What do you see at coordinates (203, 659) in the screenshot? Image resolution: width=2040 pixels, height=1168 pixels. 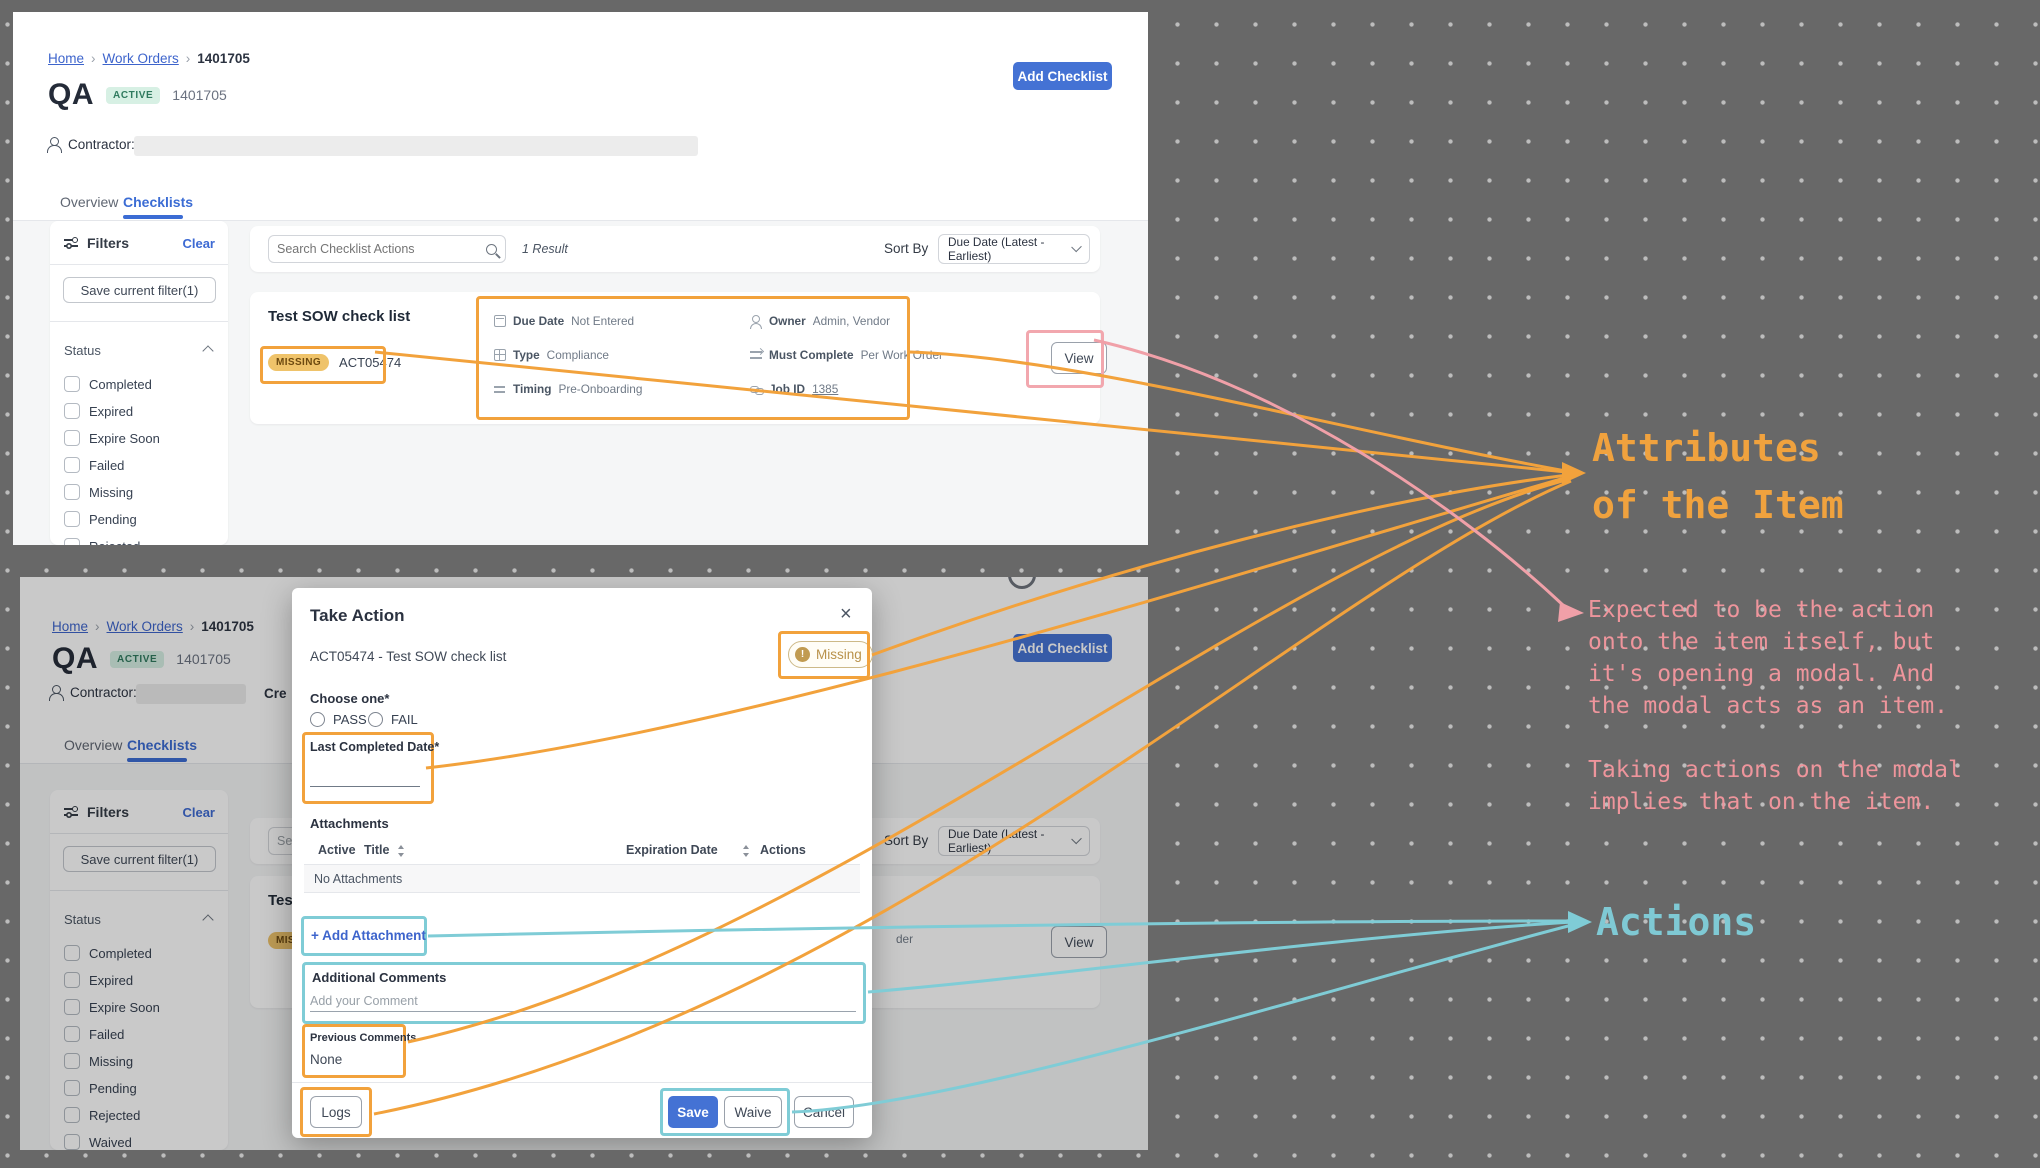 I see `work-order-id: 1401705` at bounding box center [203, 659].